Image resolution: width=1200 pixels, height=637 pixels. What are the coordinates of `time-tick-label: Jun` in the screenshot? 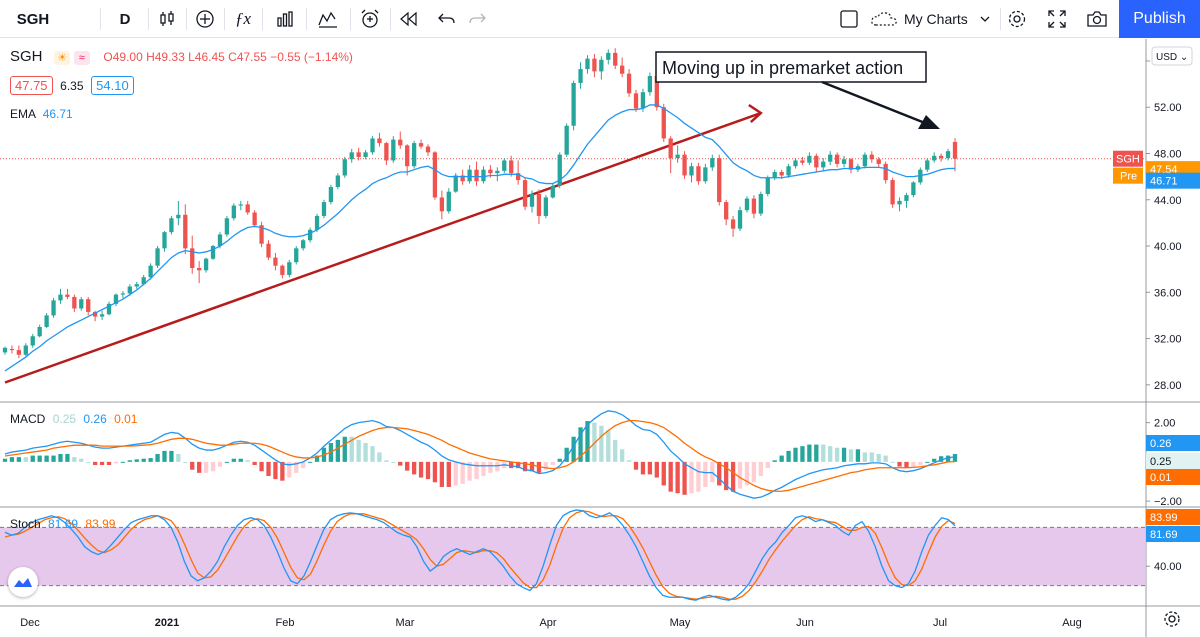 It's located at (805, 623).